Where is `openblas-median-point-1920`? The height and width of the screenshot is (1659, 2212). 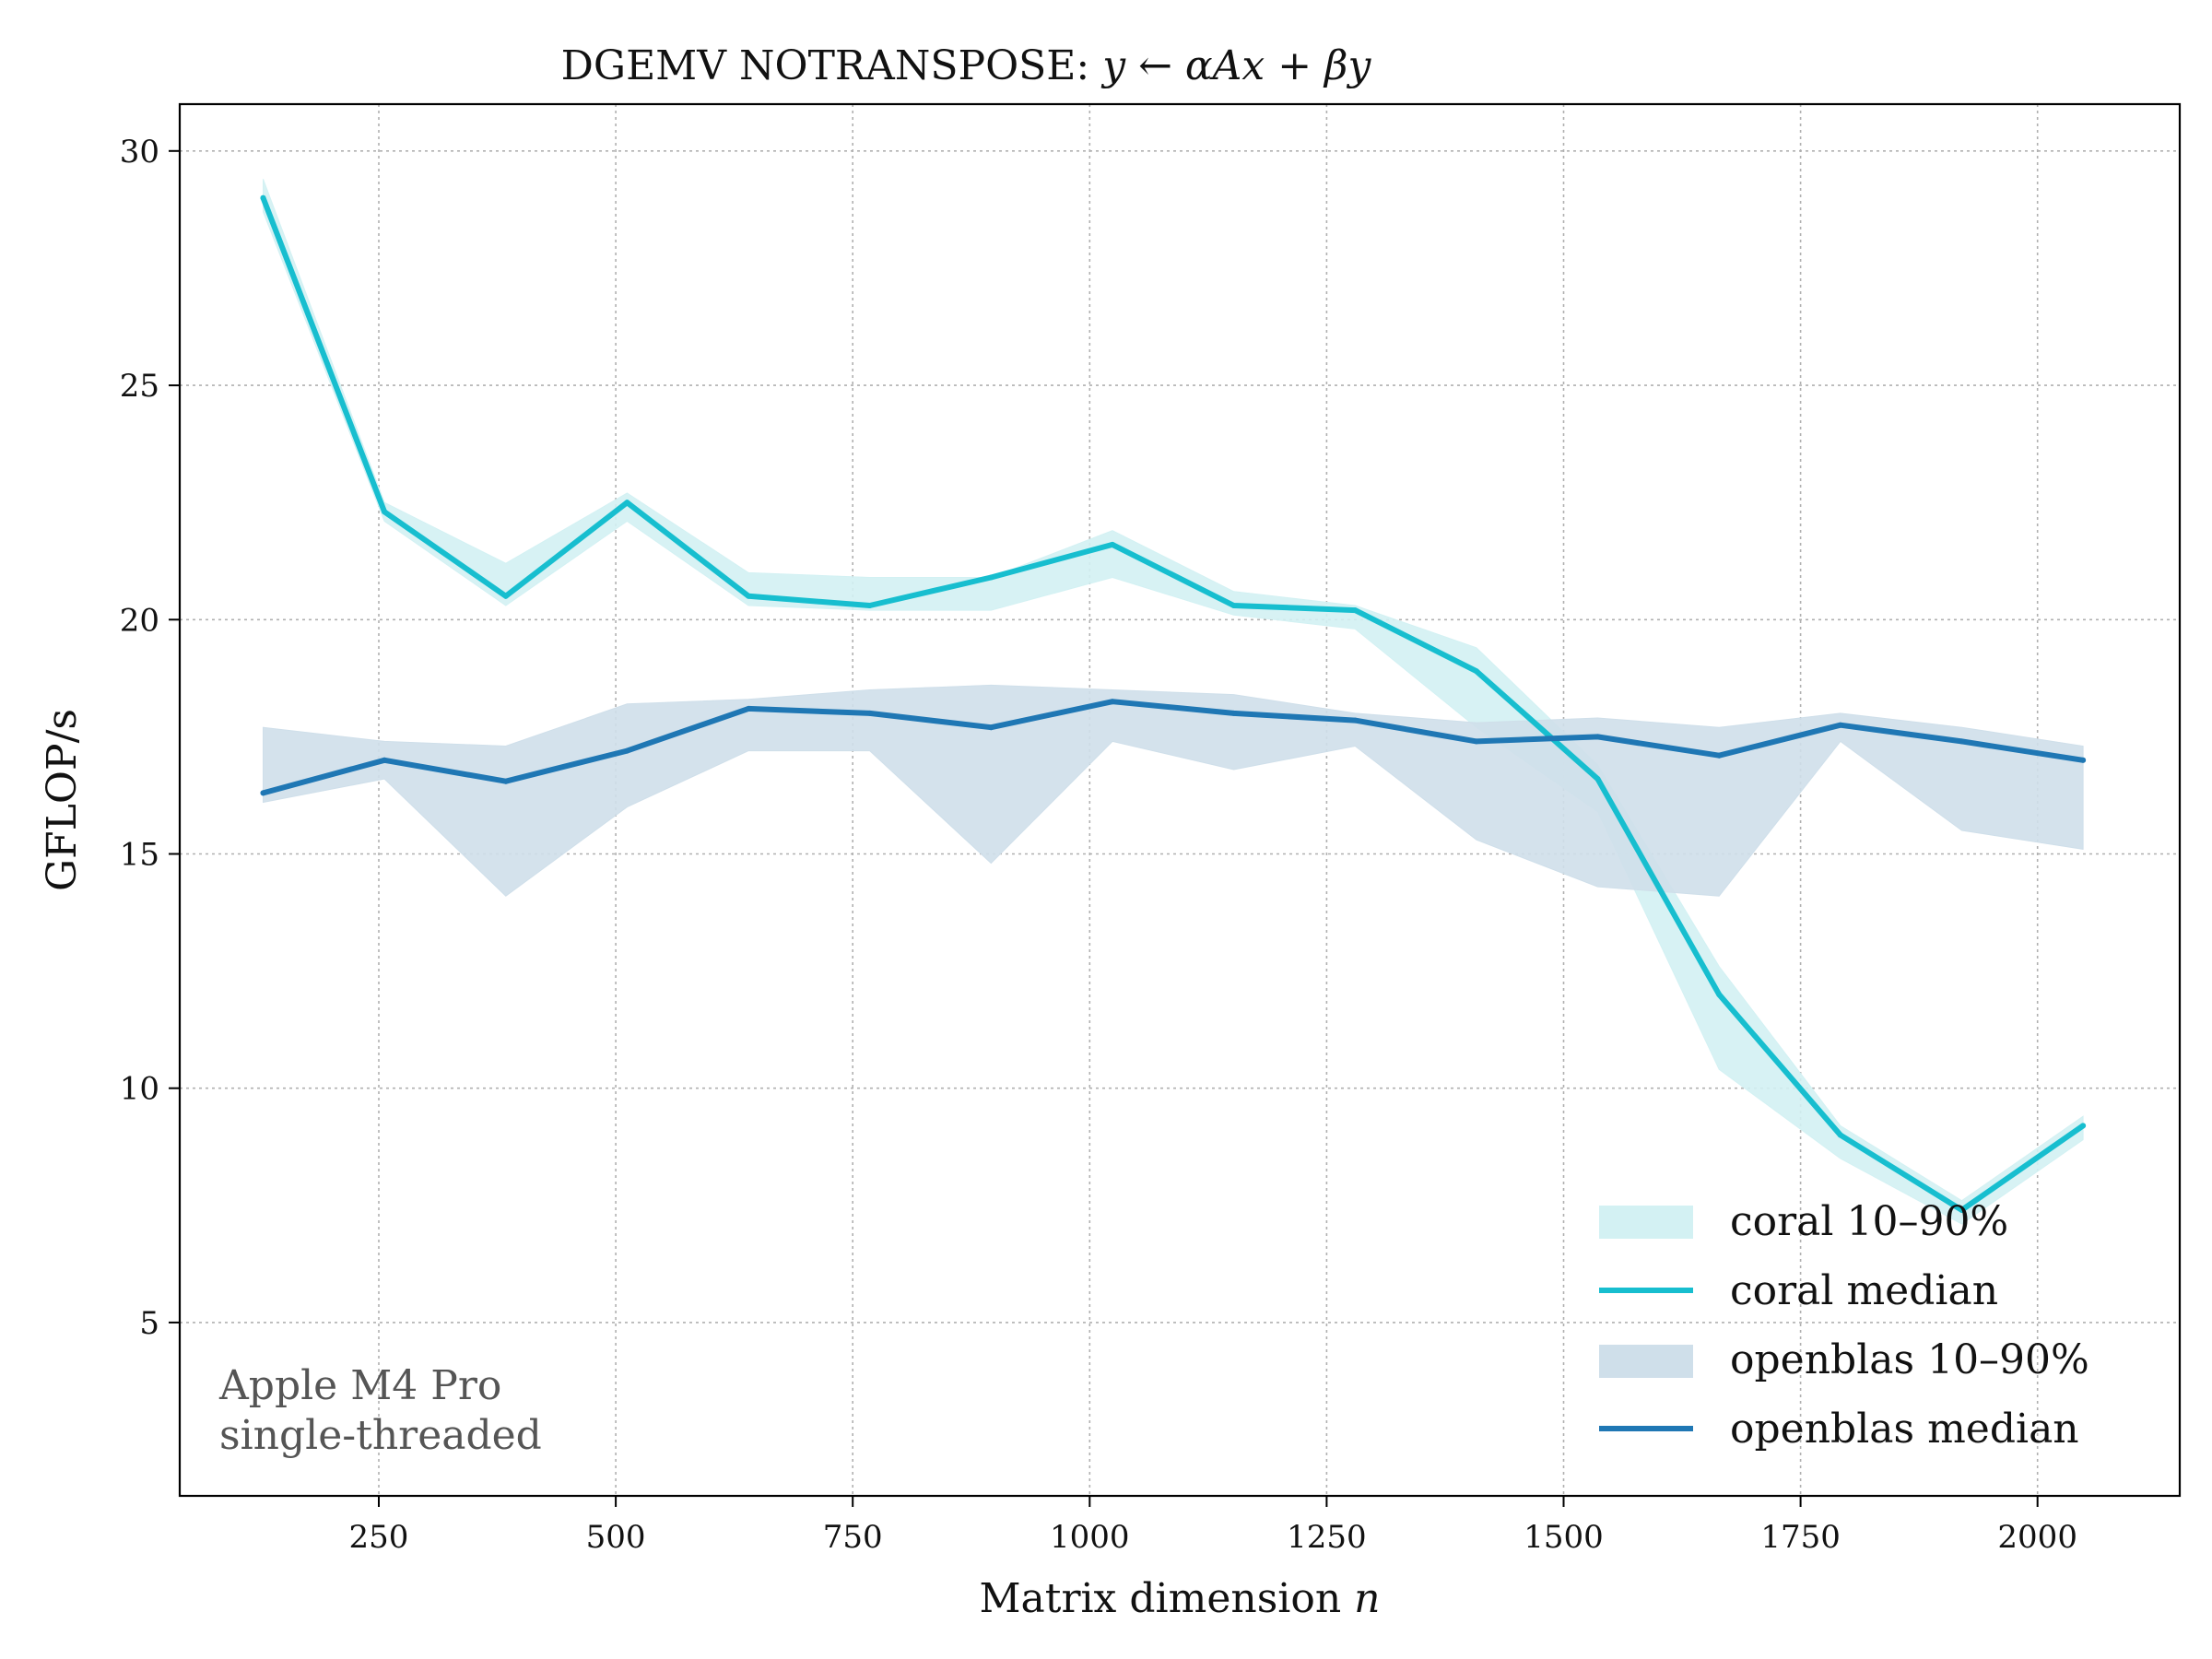
openblas-median-point-1920 is located at coordinates (1962, 741).